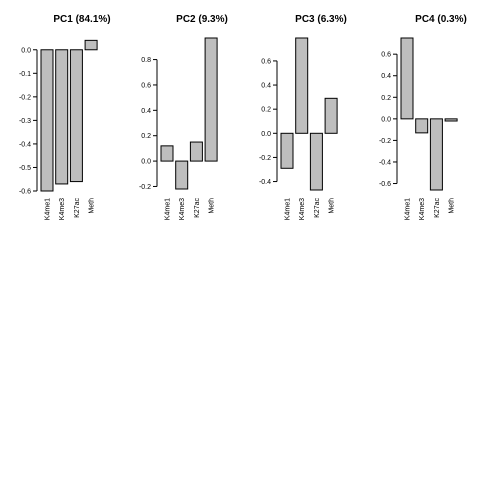 Image resolution: width=480 pixels, height=480 pixels. What do you see at coordinates (81, 19) in the screenshot?
I see `chart-title: PC1 (84.1%)` at bounding box center [81, 19].